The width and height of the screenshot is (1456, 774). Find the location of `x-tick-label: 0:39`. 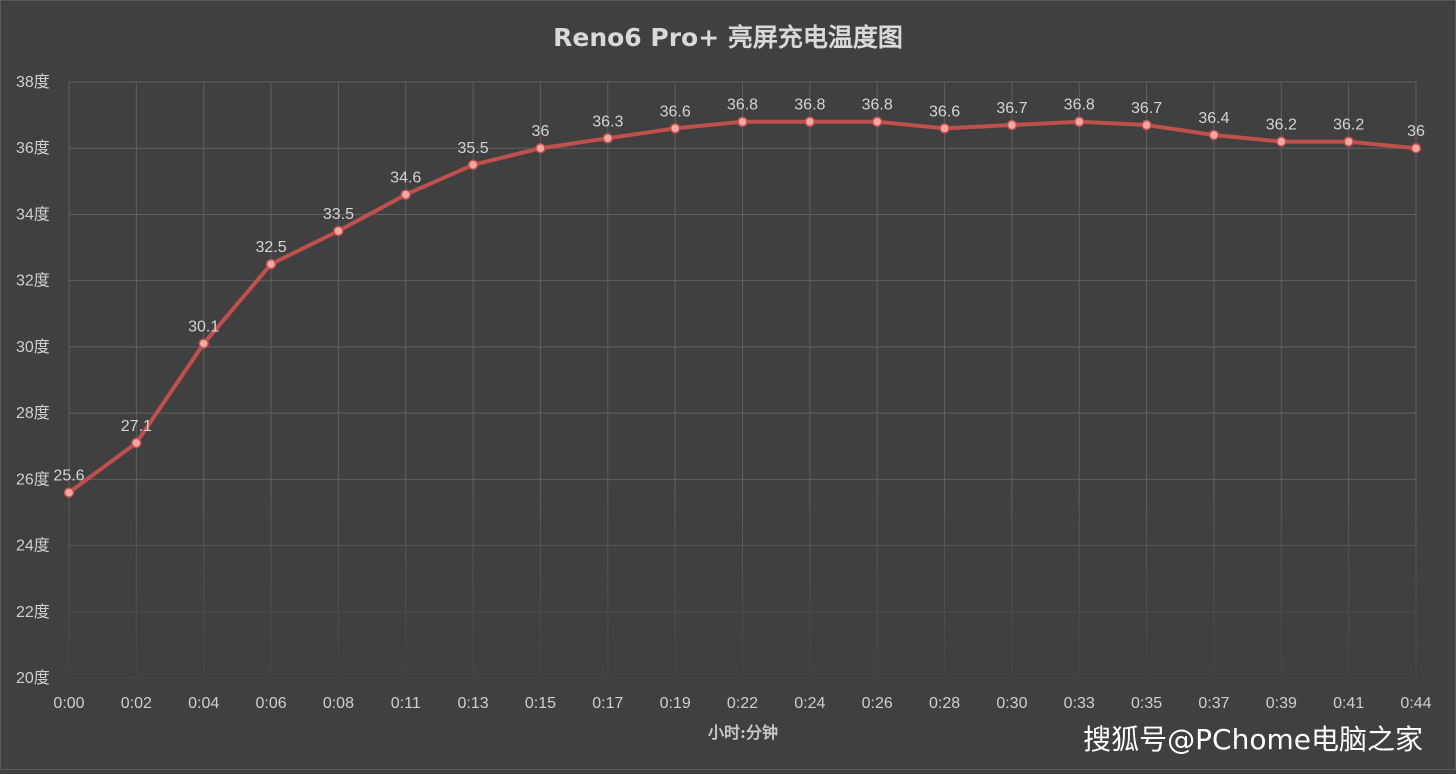

x-tick-label: 0:39 is located at coordinates (1281, 703).